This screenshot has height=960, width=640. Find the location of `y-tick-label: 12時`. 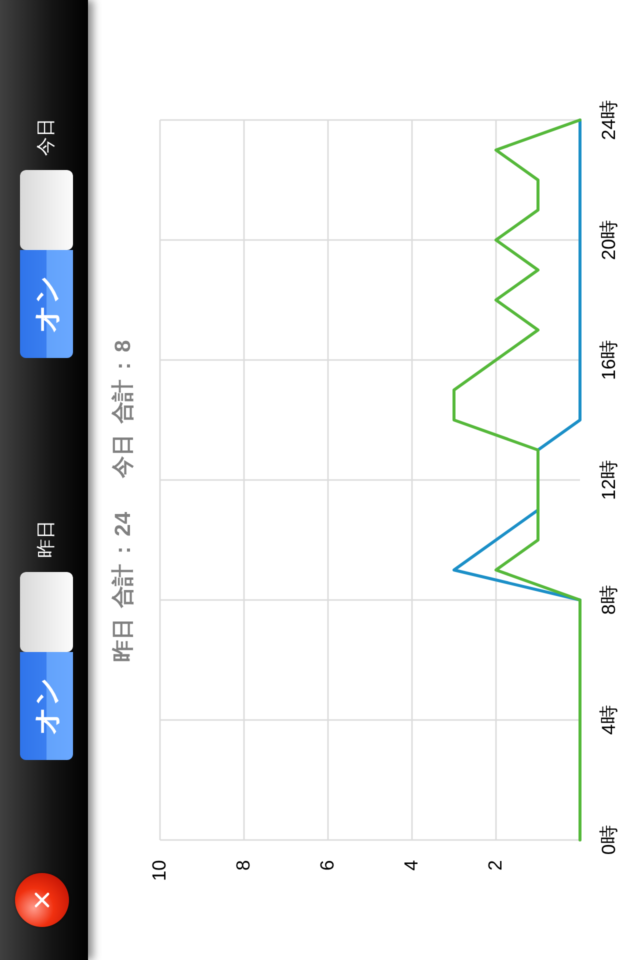

y-tick-label: 12時 is located at coordinates (609, 480).